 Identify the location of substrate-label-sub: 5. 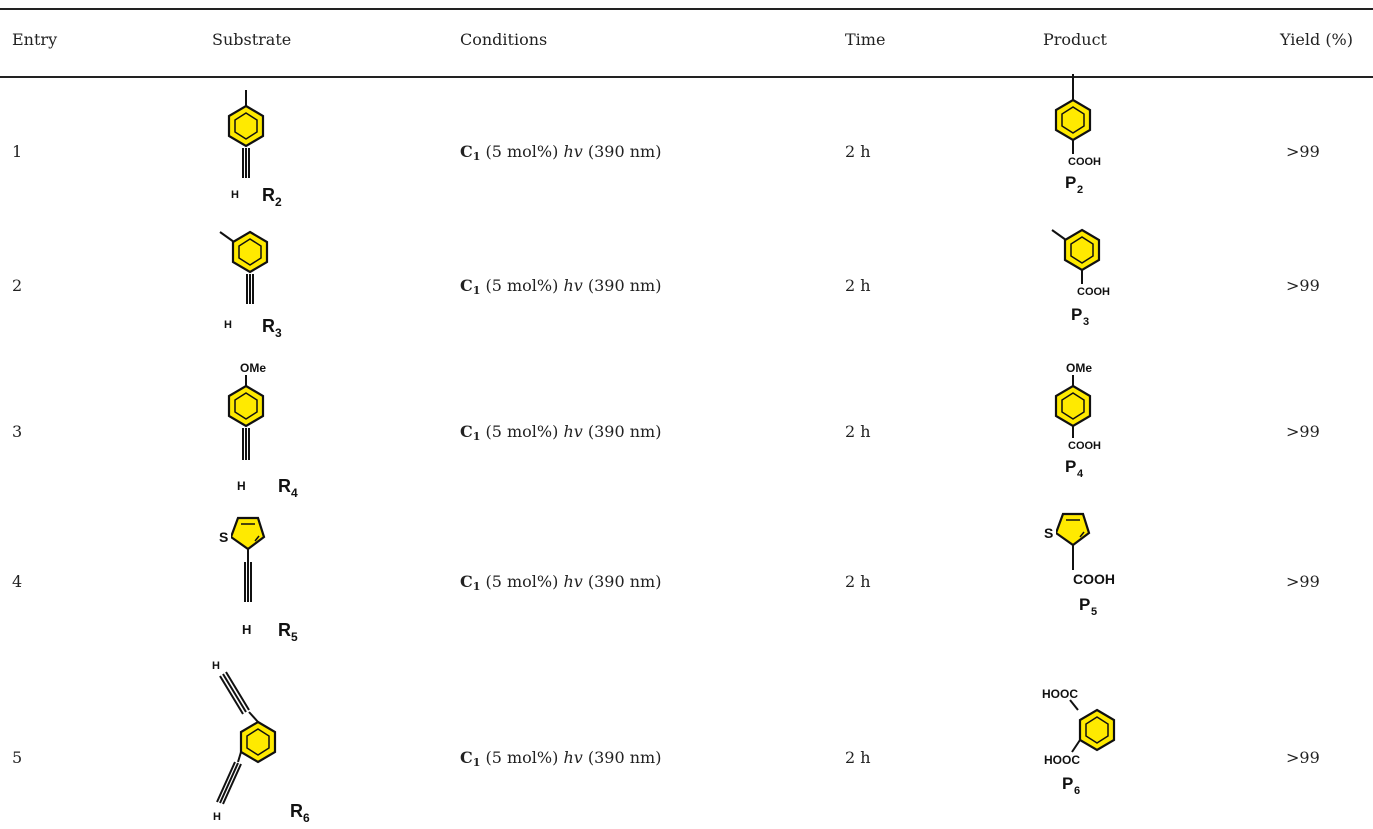
(294, 637).